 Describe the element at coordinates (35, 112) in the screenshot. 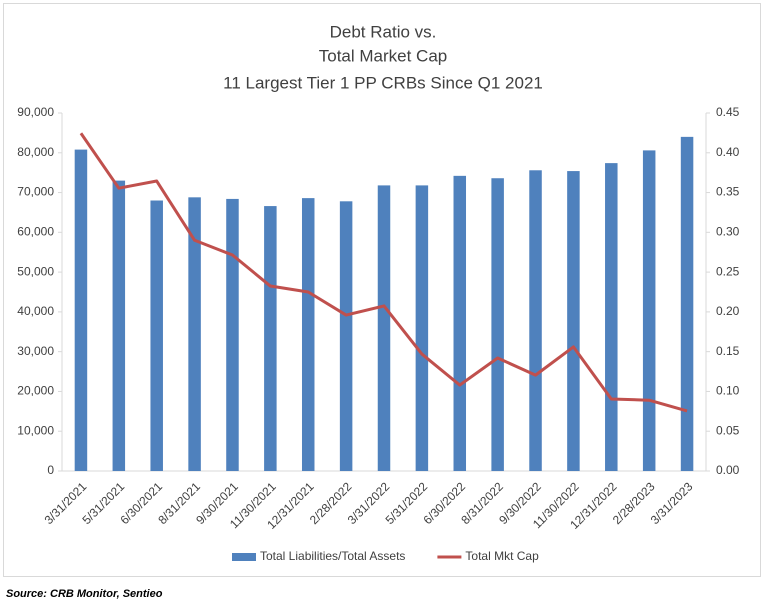

I see `y-tick-label: 90,000` at that location.